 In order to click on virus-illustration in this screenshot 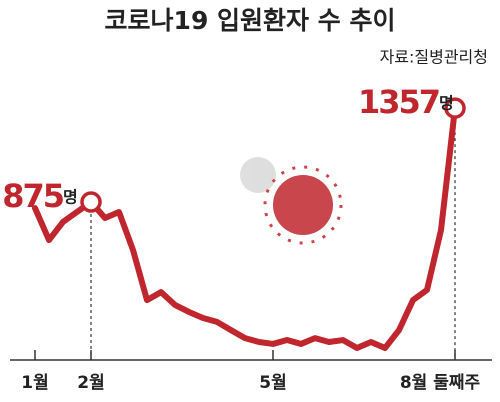, I will do `click(291, 201)`.